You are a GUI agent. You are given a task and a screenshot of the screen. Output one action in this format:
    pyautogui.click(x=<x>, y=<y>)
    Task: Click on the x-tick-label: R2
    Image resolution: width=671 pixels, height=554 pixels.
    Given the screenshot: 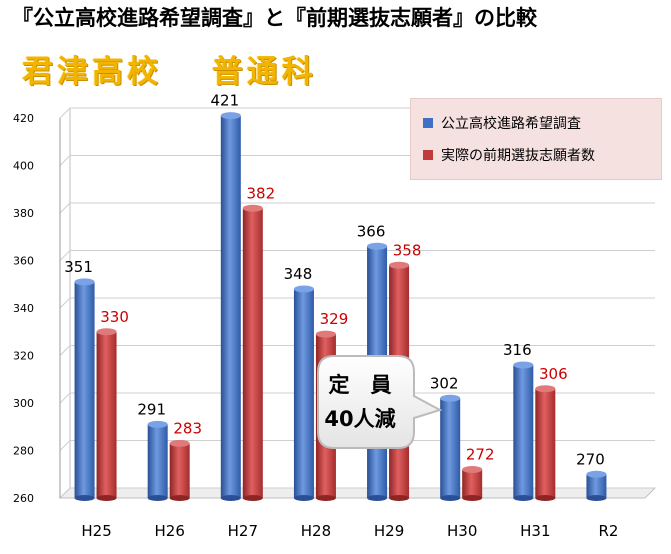 What is the action you would take?
    pyautogui.click(x=608, y=531)
    